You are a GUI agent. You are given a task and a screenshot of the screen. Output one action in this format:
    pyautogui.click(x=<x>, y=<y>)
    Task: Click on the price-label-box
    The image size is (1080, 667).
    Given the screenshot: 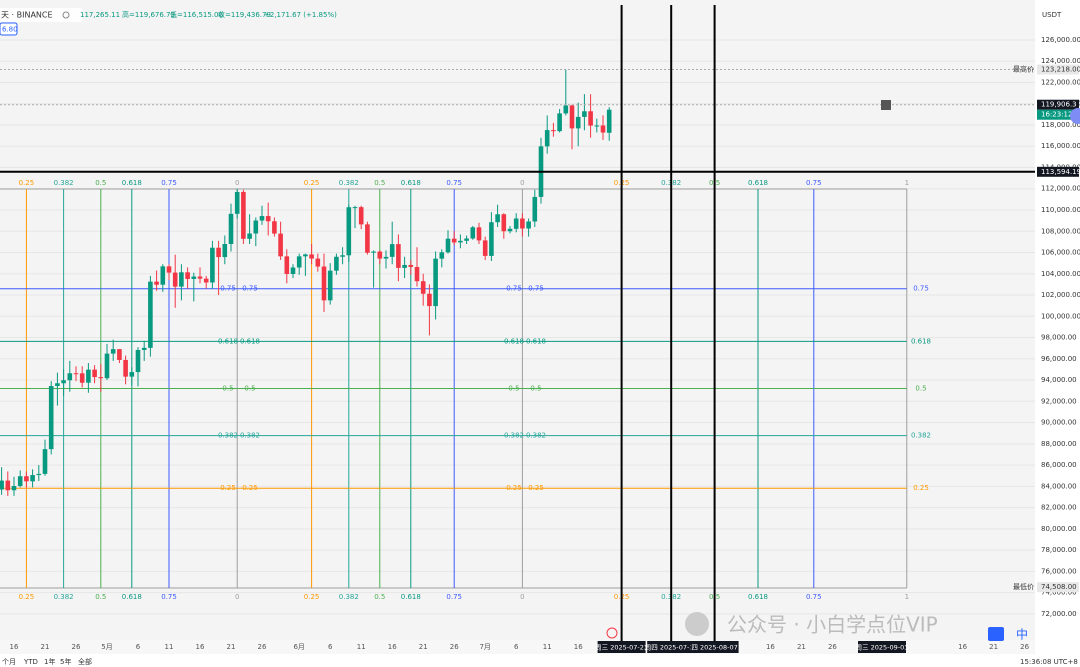 What is the action you would take?
    pyautogui.click(x=1058, y=587)
    